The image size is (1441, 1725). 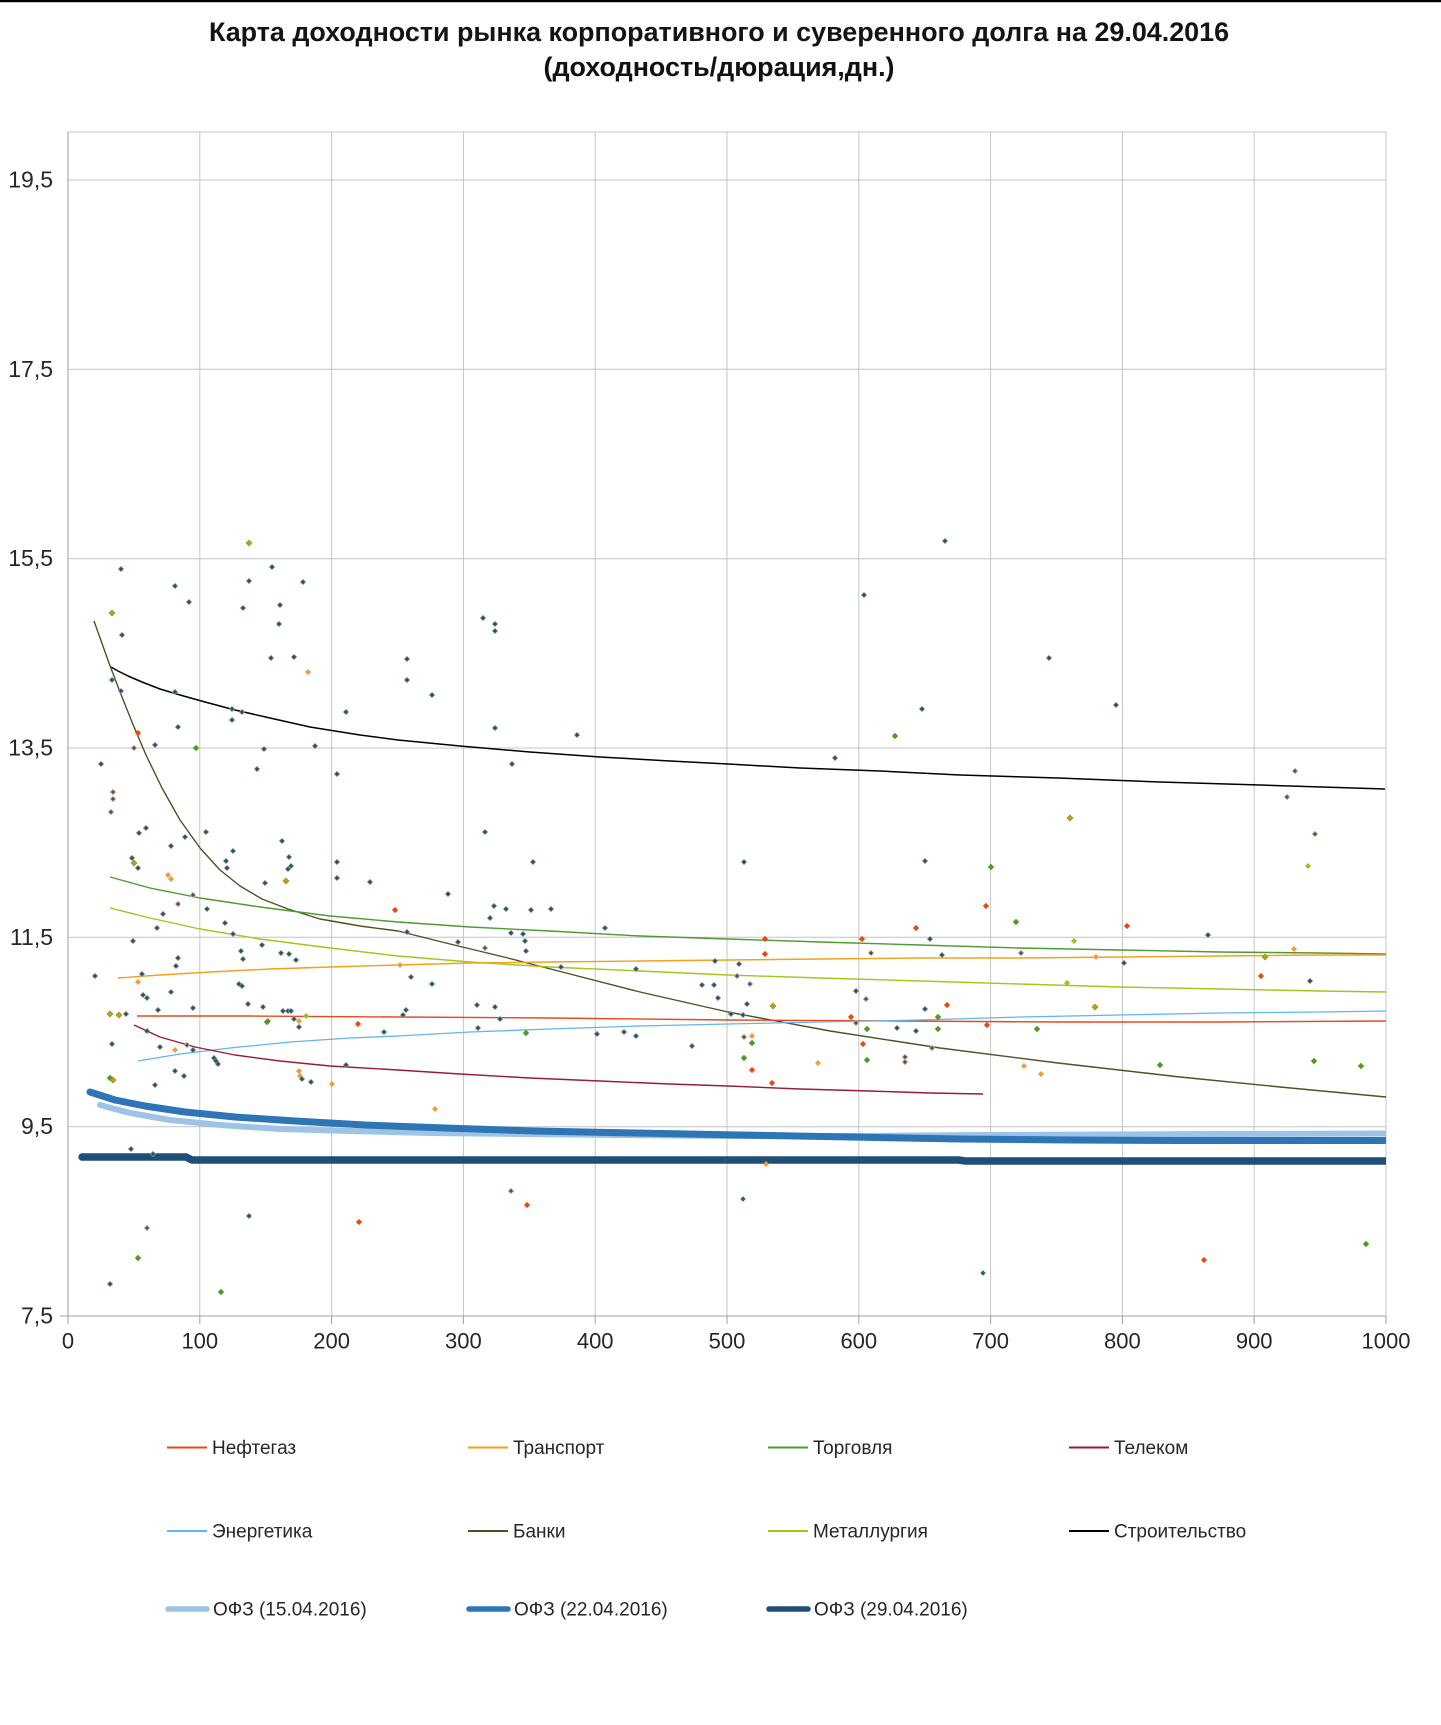 What do you see at coordinates (990, 1341) in the screenshot?
I see `svg-text: 700` at bounding box center [990, 1341].